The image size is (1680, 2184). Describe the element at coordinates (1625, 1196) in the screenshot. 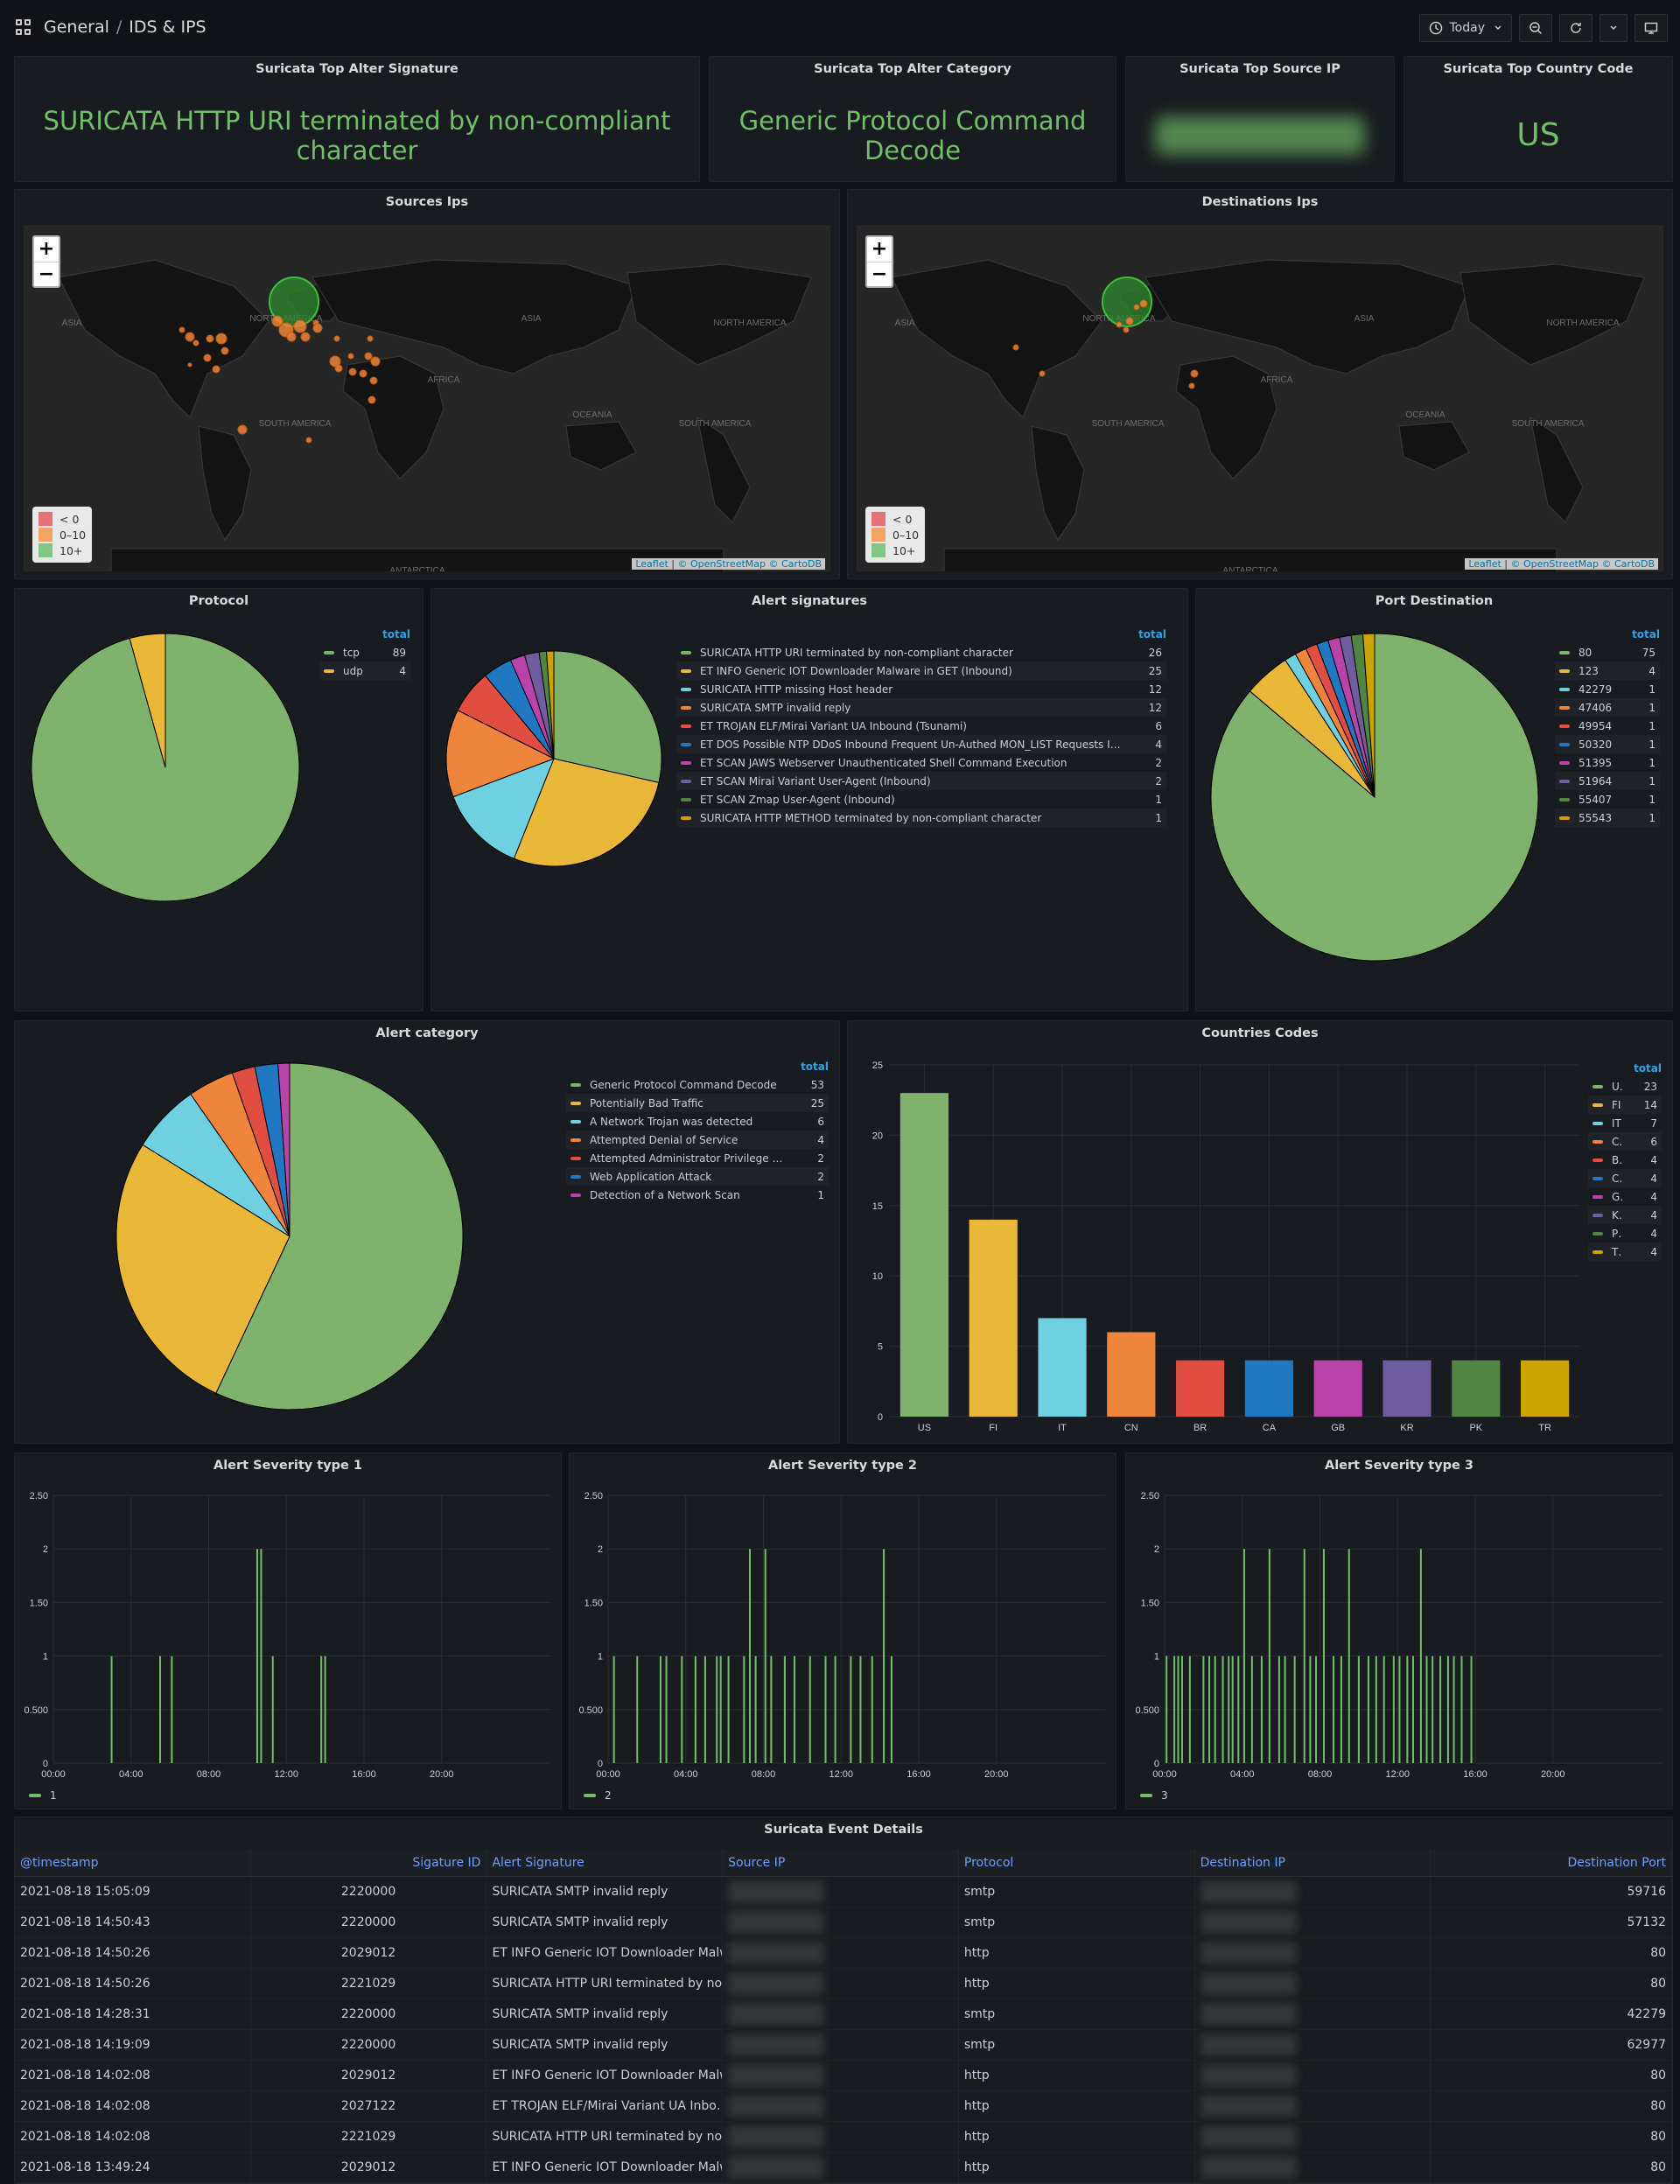

I see `legend-item: GB 4` at that location.